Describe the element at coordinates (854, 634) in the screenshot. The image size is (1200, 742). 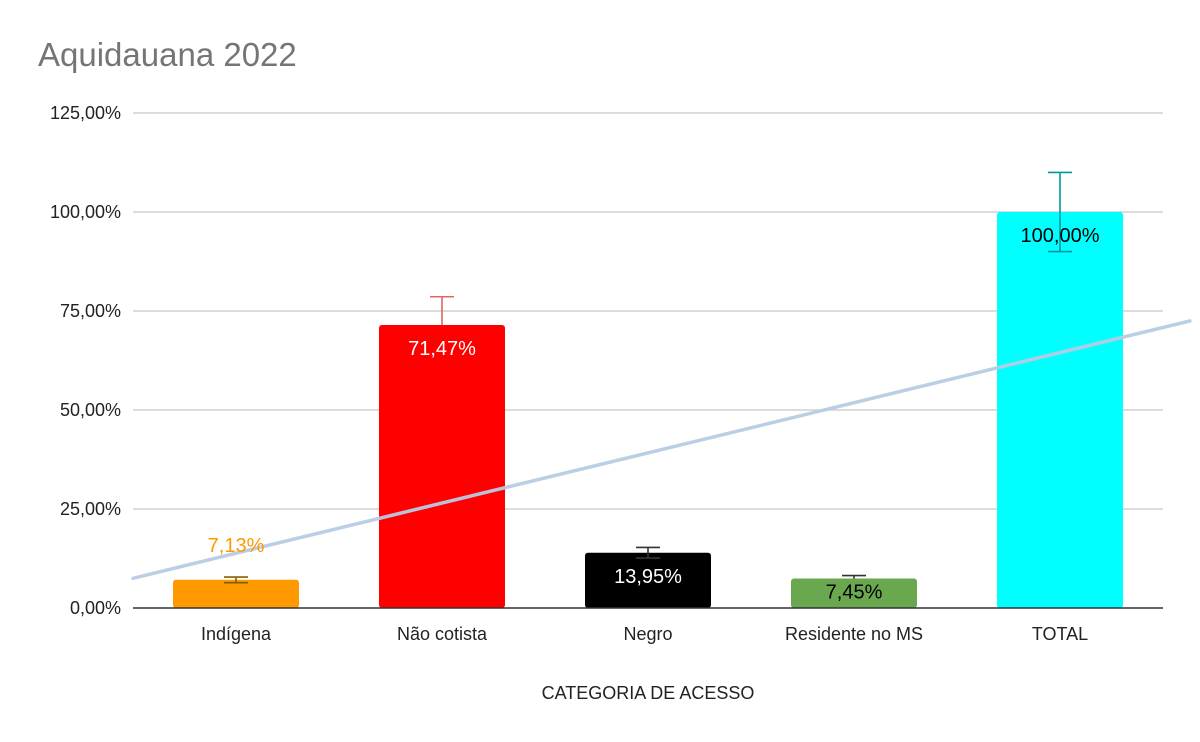
I see `x-tick-label: Residente no MS` at that location.